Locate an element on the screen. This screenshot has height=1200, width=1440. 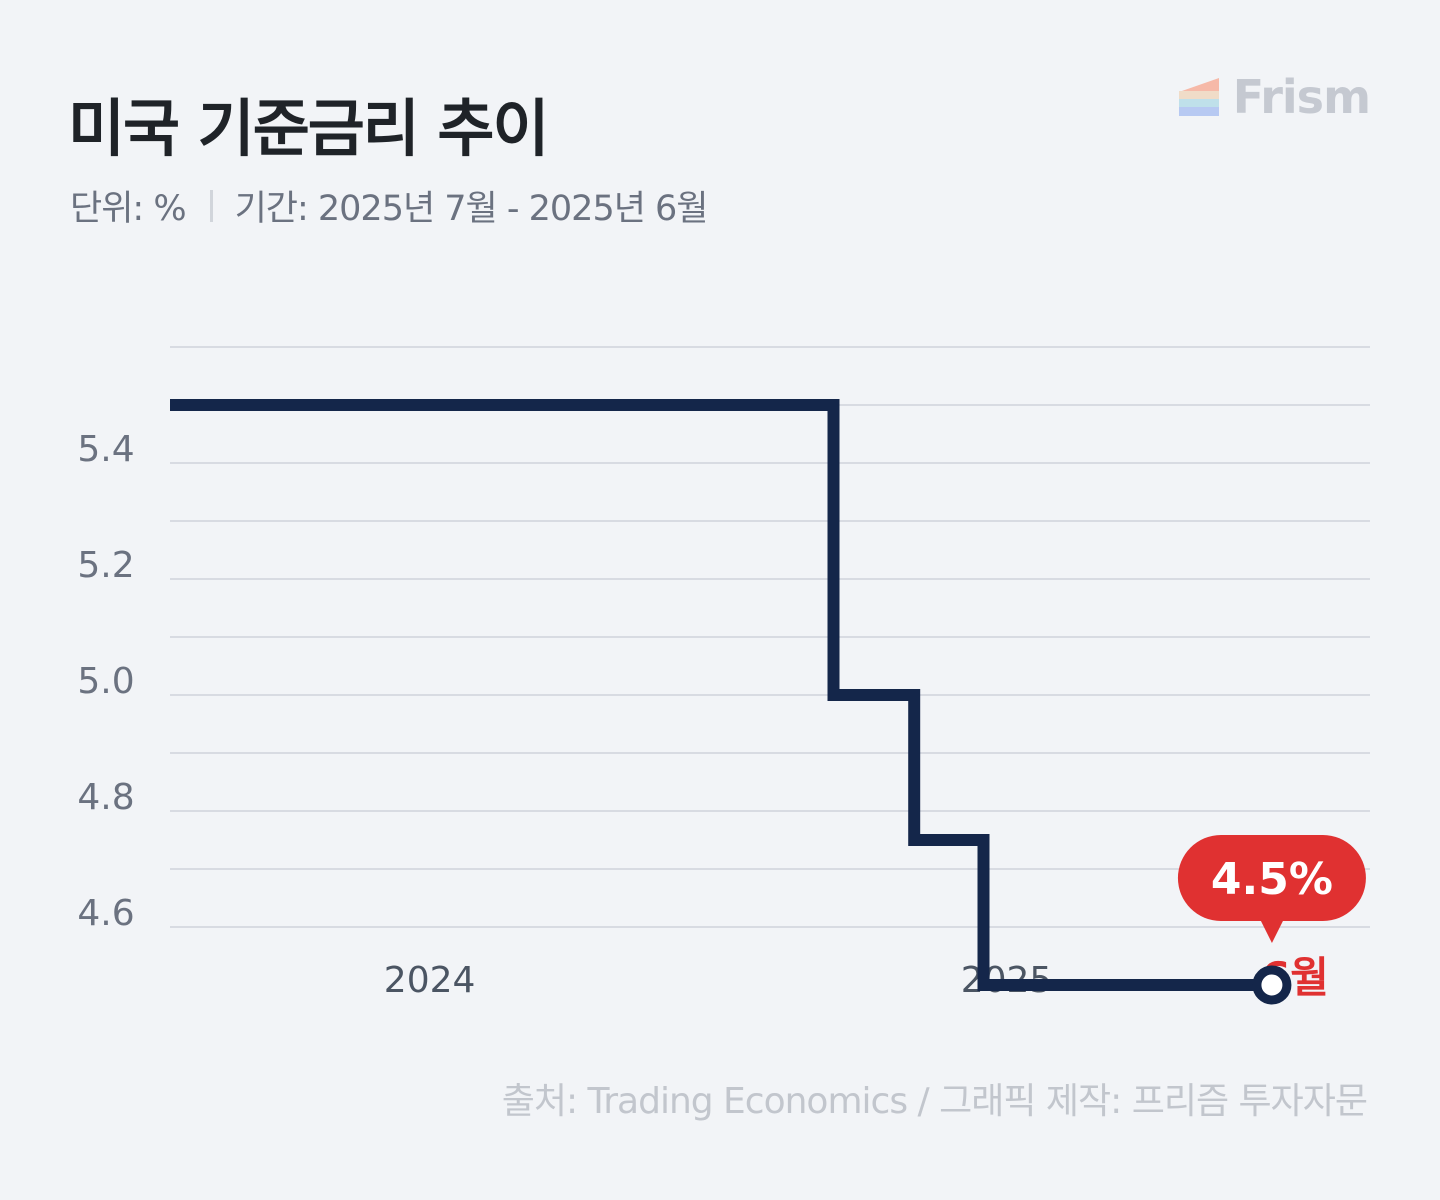
y-tick-label: 4.6 is located at coordinates (105, 913).